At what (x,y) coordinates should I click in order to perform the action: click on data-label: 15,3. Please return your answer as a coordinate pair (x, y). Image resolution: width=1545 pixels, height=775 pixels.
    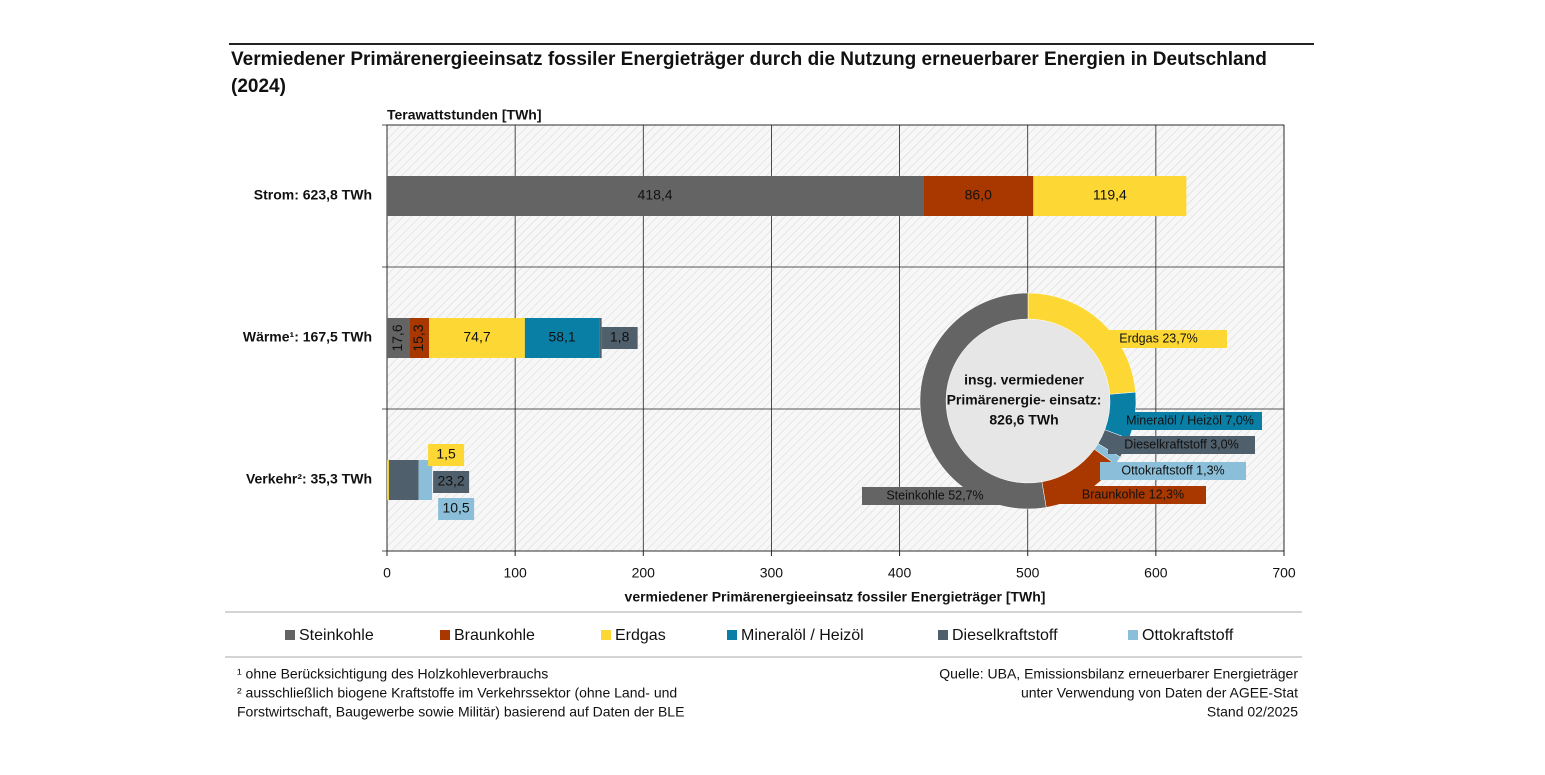
    Looking at the image, I should click on (418, 337).